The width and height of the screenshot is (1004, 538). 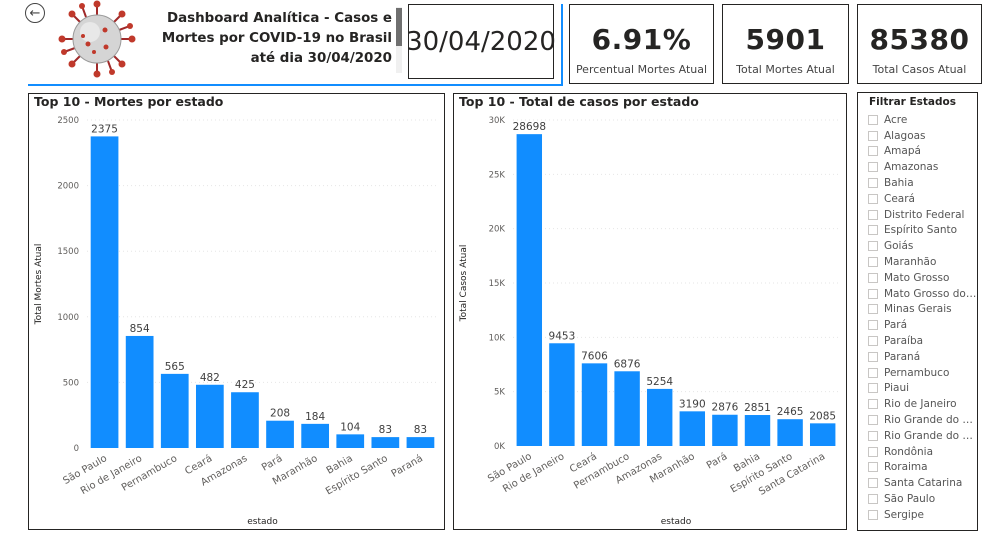 I want to click on slicer-item-label: Amazonas, so click(x=911, y=167).